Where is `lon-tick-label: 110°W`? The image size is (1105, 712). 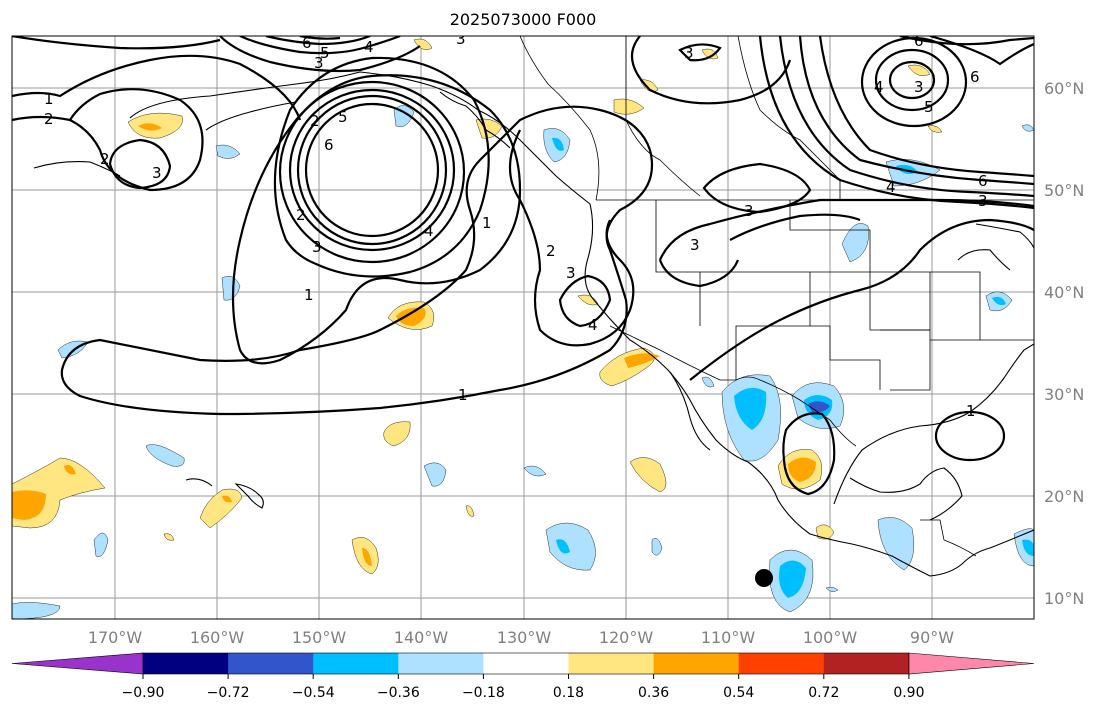
lon-tick-label: 110°W is located at coordinates (728, 637).